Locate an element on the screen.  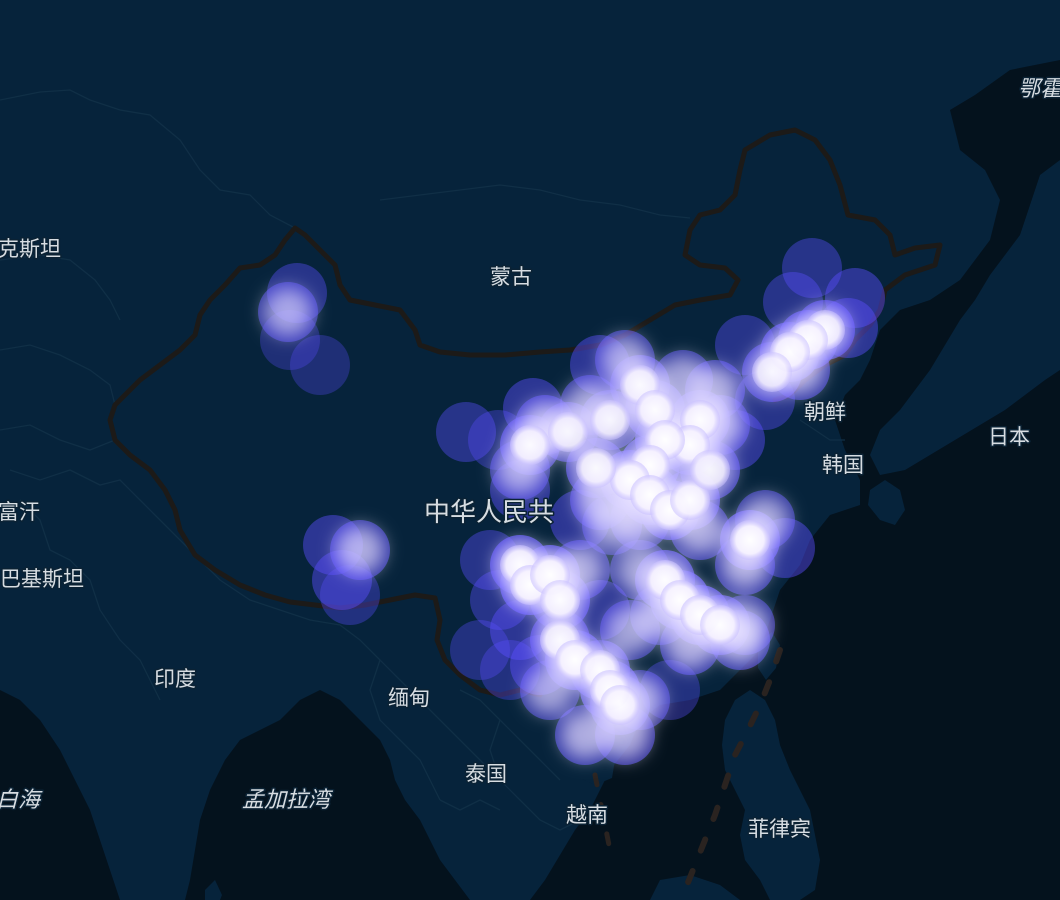
label-south-korea: 韩国 is located at coordinates (843, 465).